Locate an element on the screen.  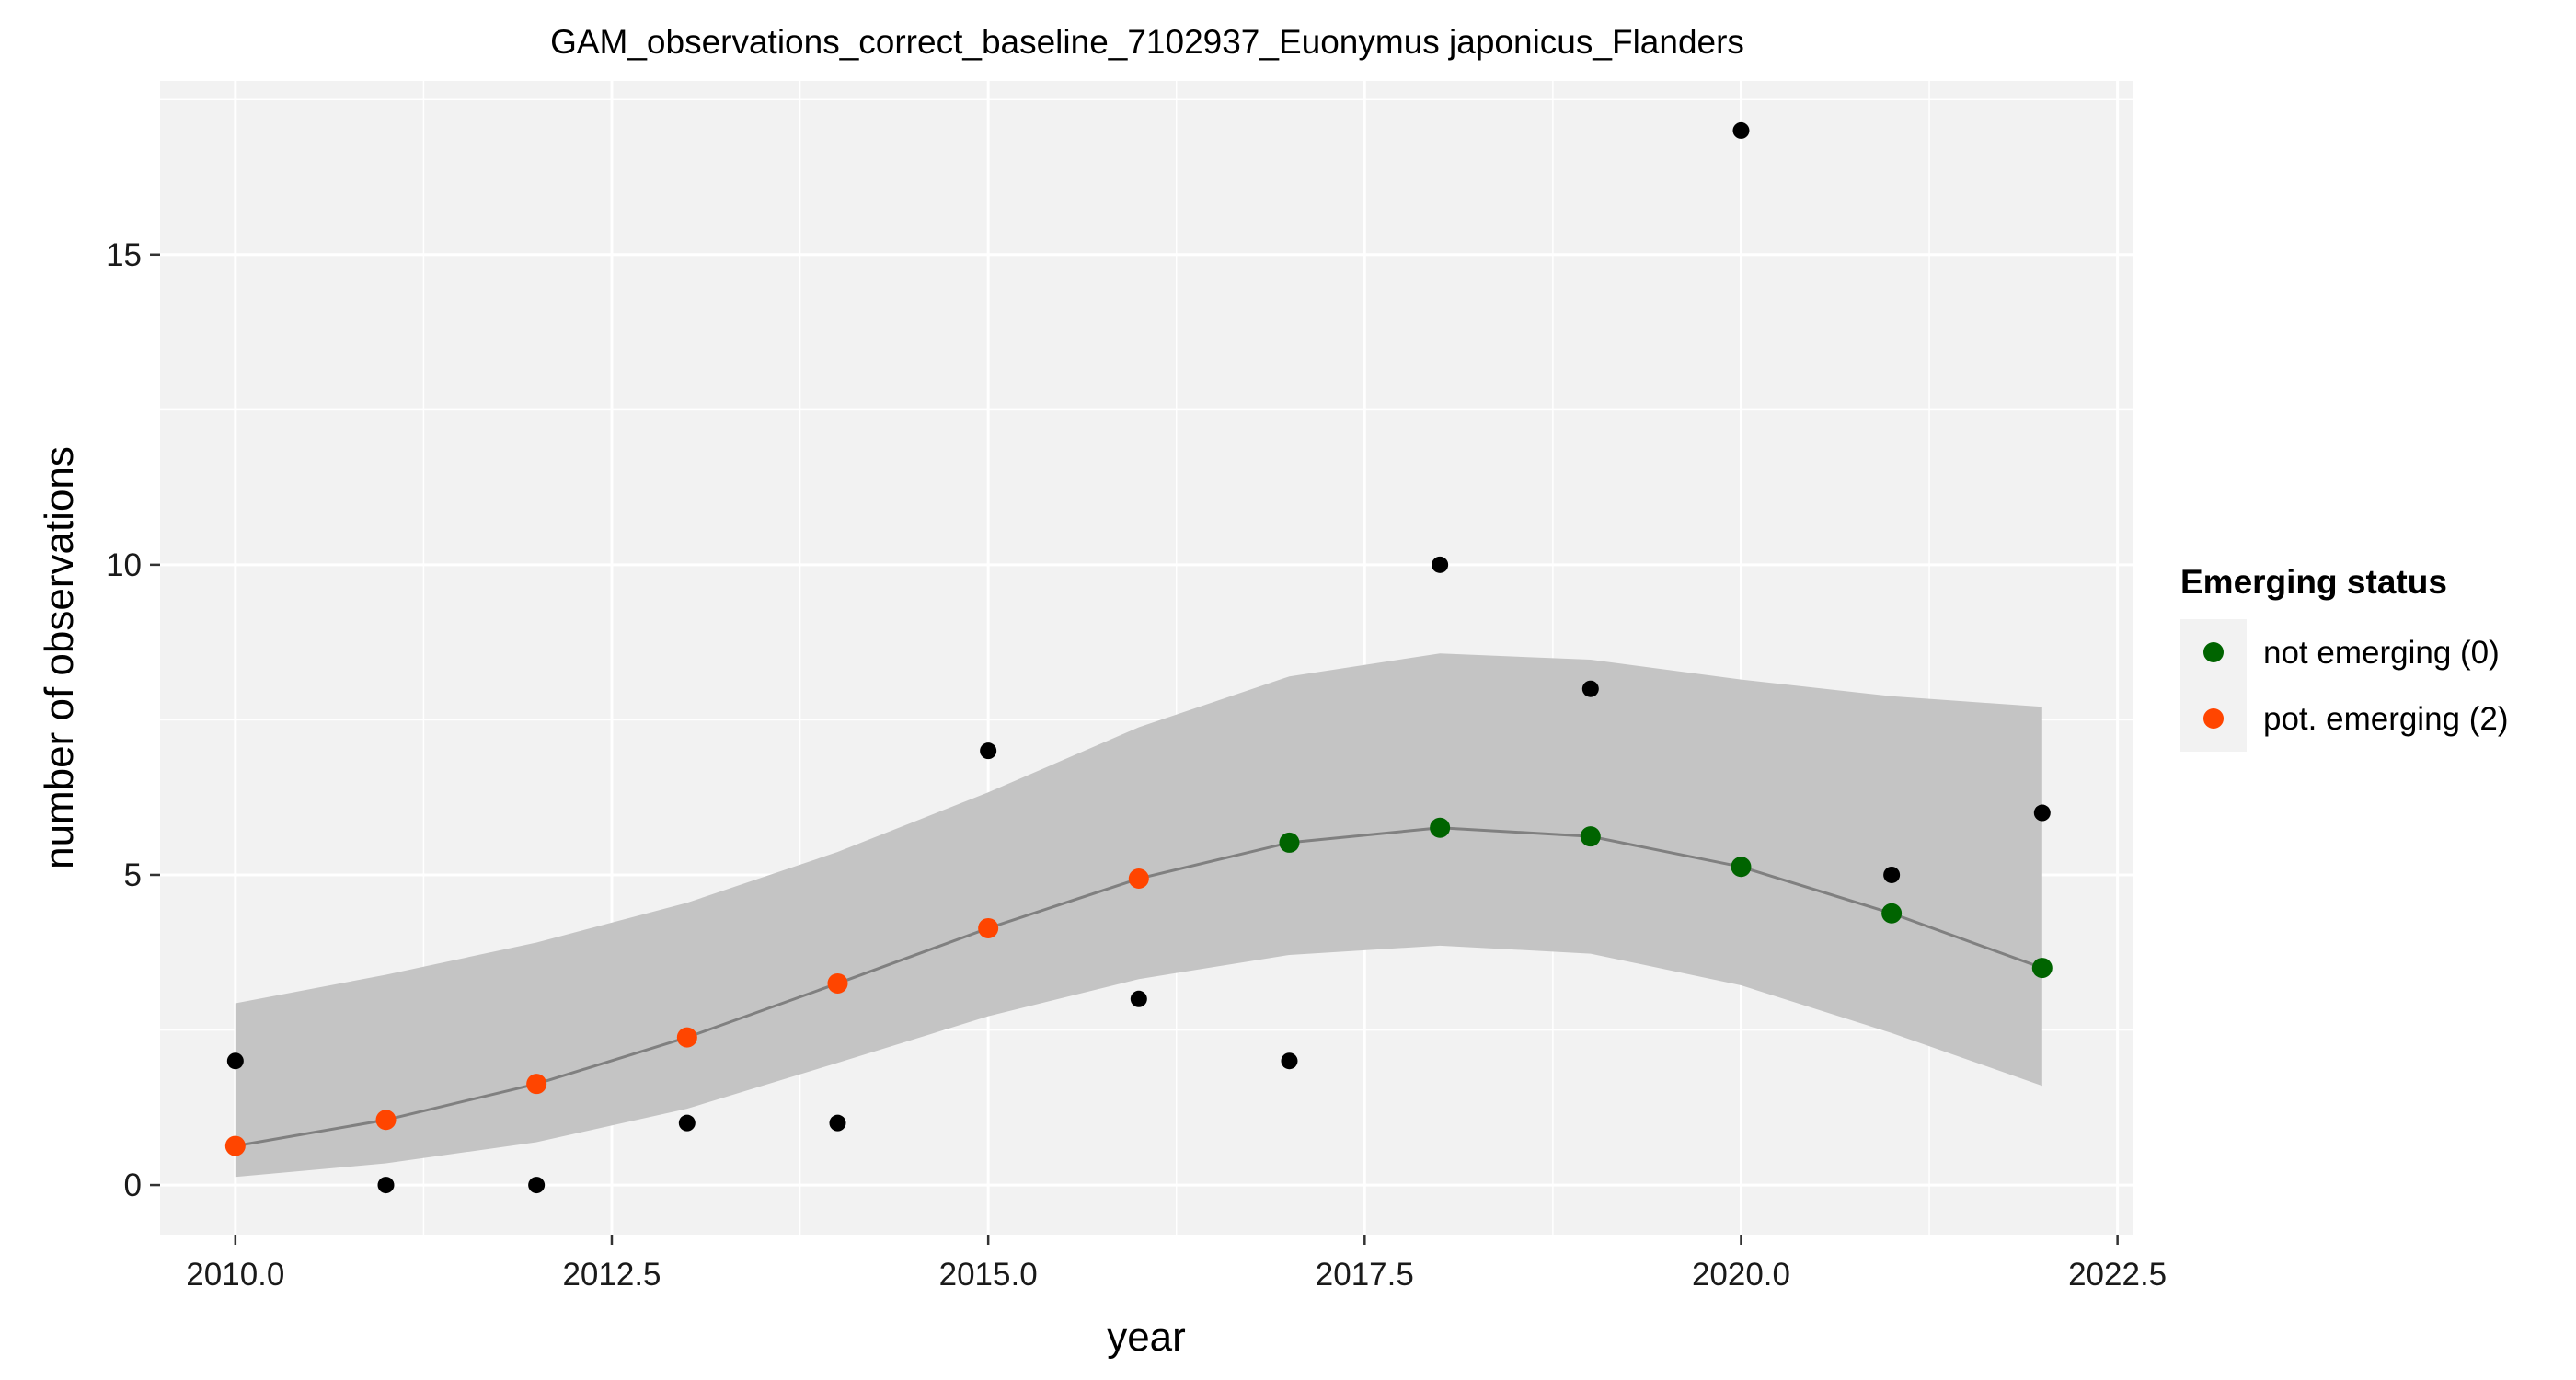
x-tick-label: 2012.5 is located at coordinates (611, 1275).